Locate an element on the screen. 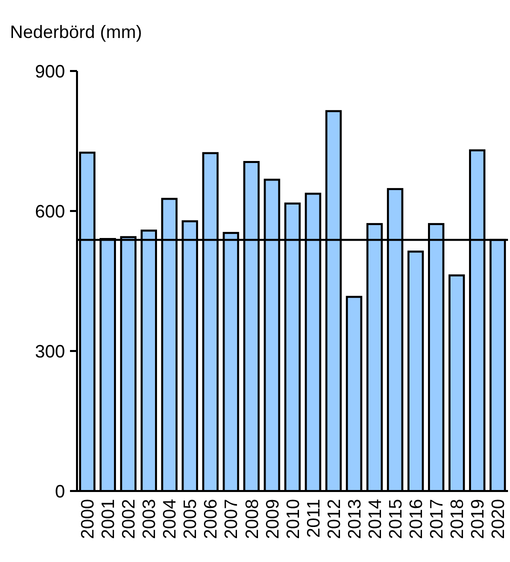  x-tick-label: 2017 is located at coordinates (436, 519).